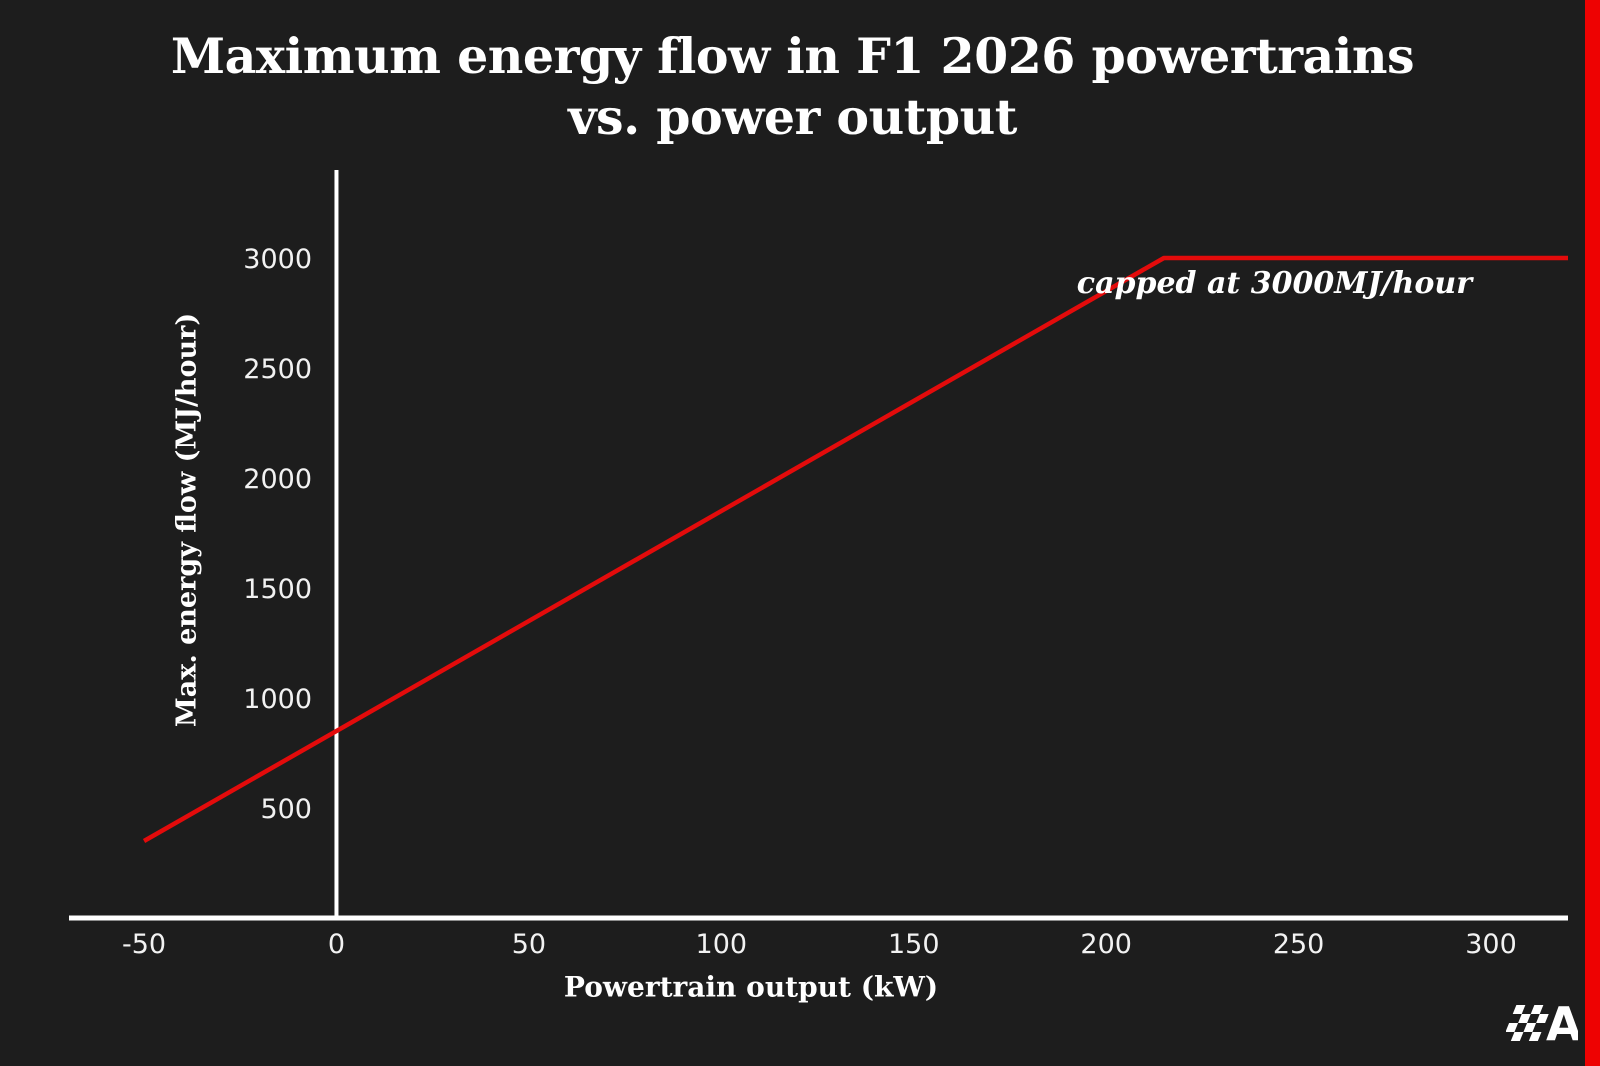  What do you see at coordinates (1592, 533) in the screenshot?
I see `right-red-border` at bounding box center [1592, 533].